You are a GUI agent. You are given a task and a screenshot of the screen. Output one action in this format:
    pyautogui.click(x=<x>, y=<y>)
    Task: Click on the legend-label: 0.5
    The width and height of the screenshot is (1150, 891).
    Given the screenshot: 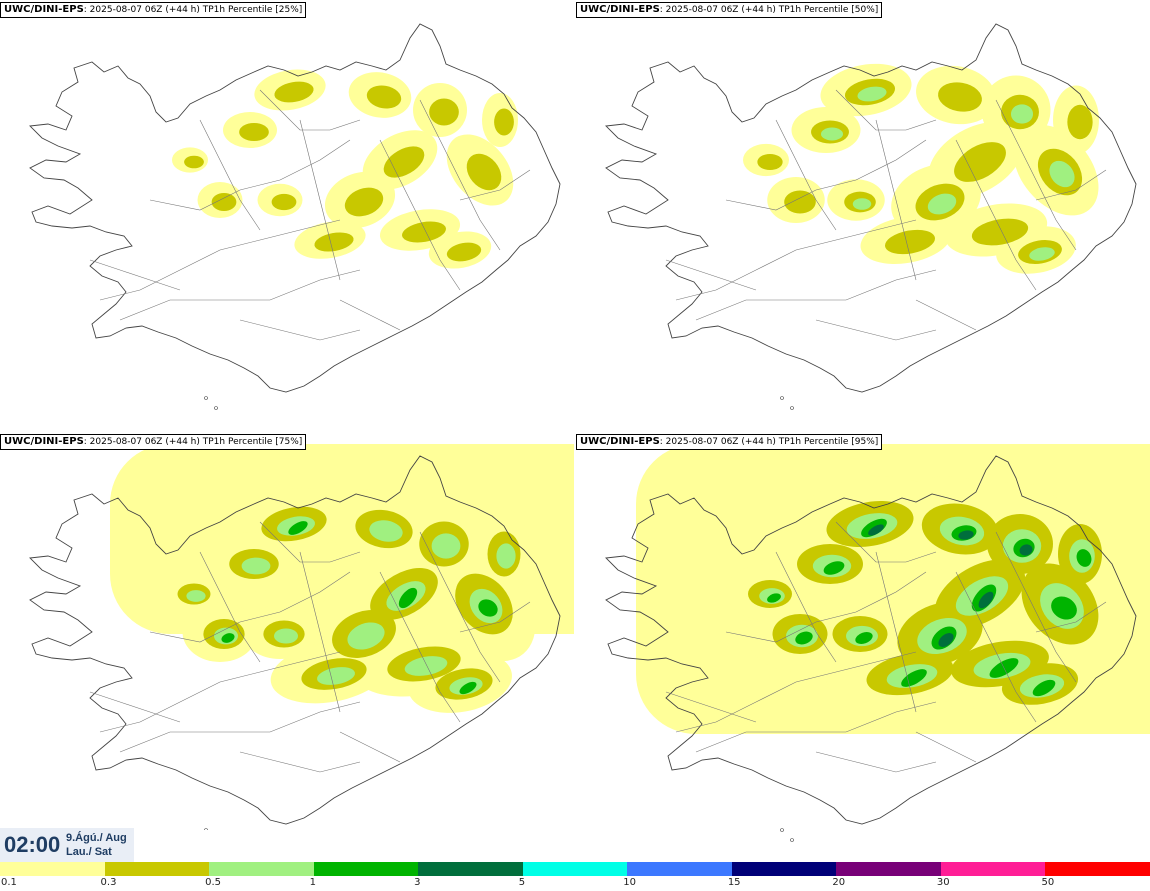 What is the action you would take?
    pyautogui.click(x=213, y=882)
    